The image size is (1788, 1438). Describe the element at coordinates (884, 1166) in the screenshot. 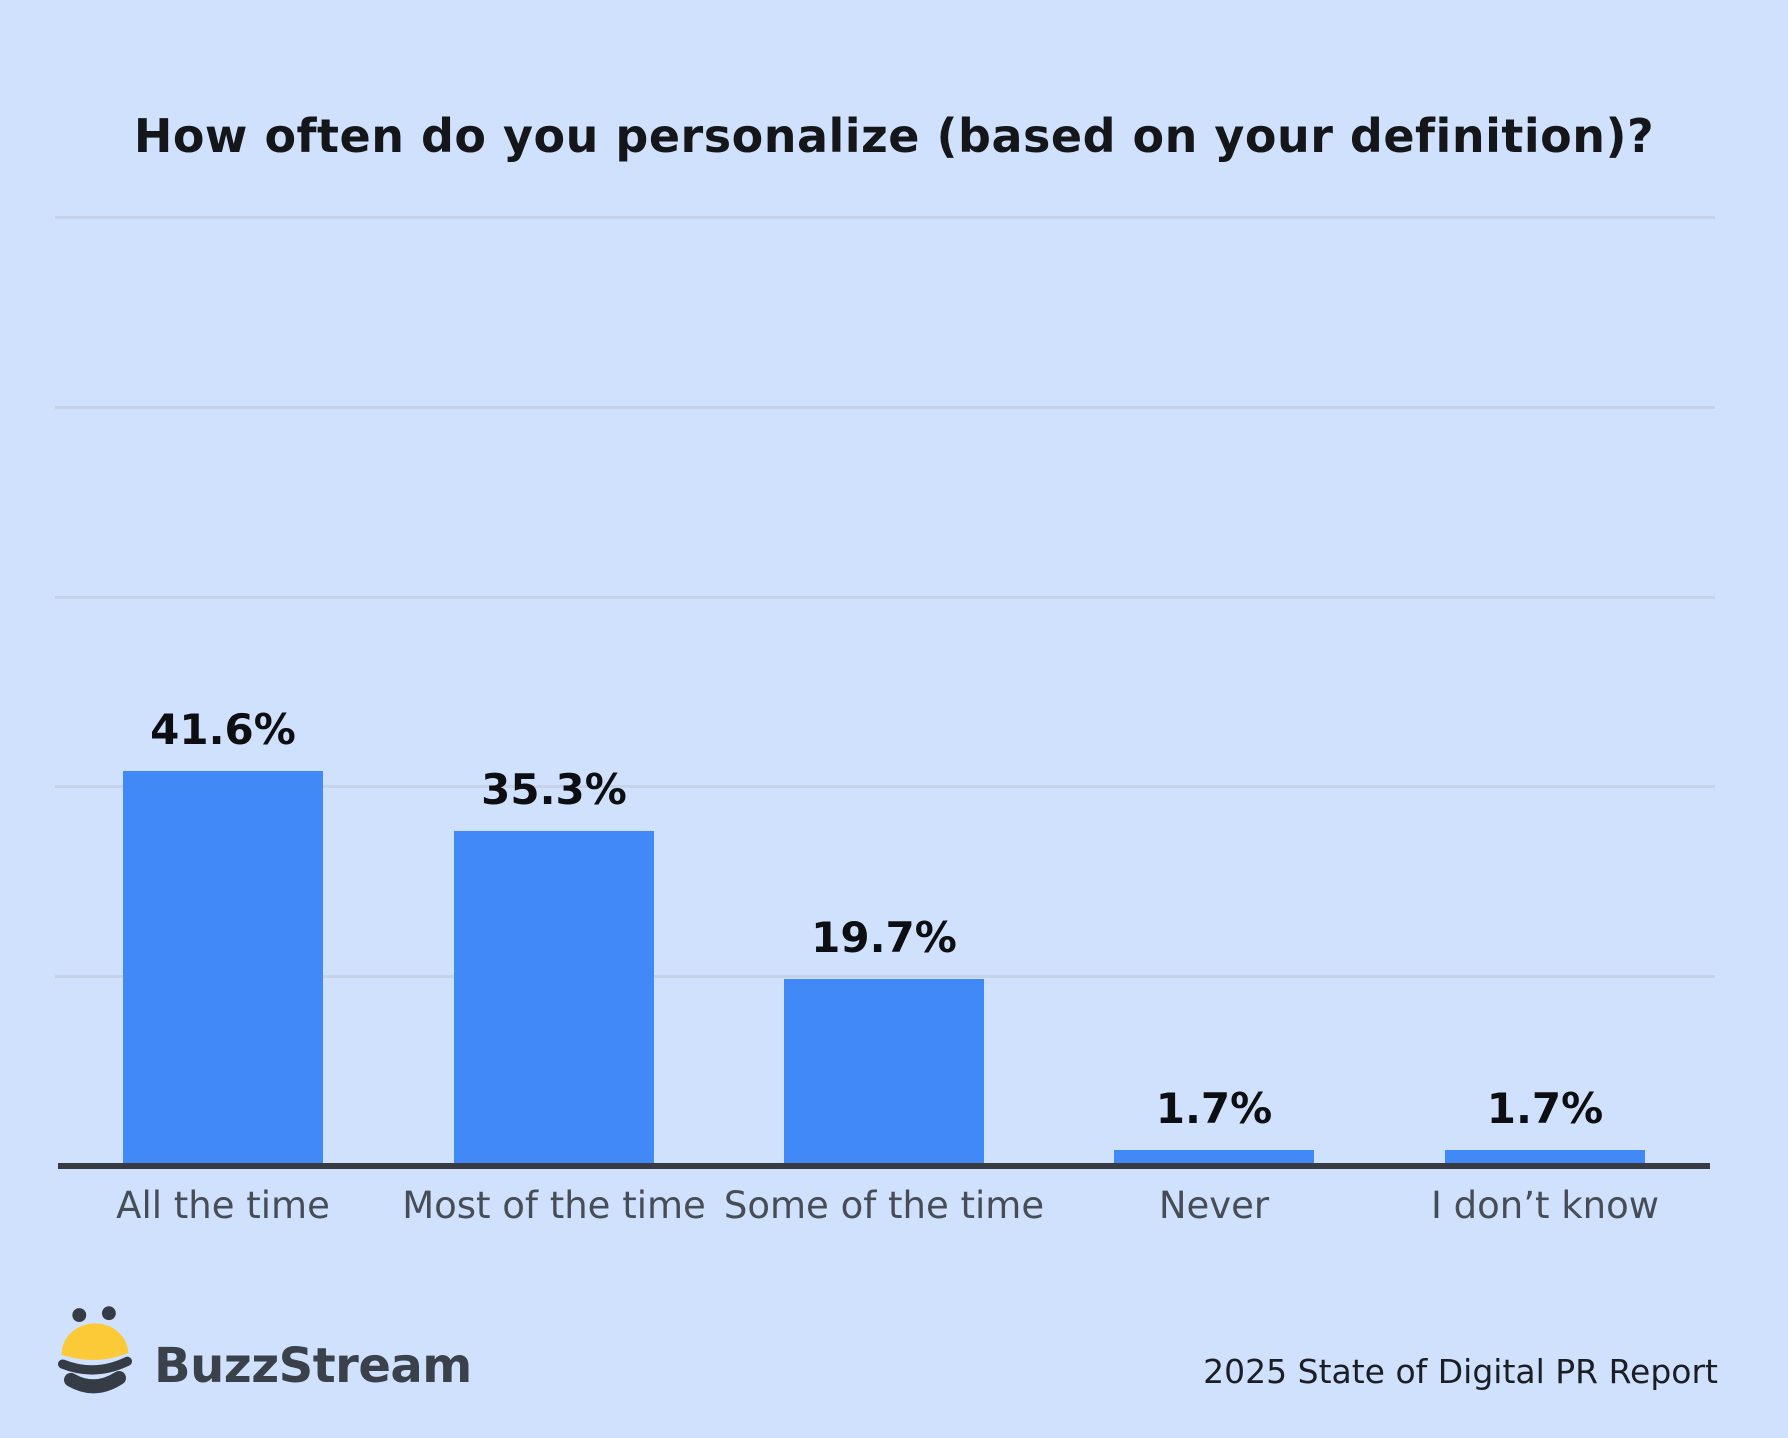

I see `x-axis-line` at that location.